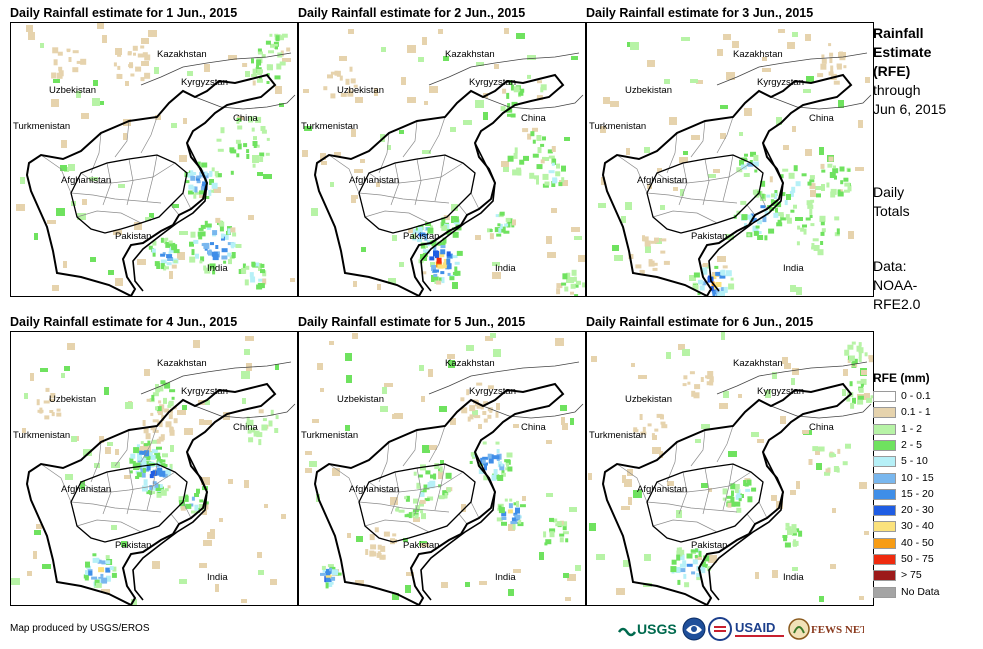  What do you see at coordinates (901, 378) in the screenshot?
I see `legend-title: RFE (mm)` at bounding box center [901, 378].